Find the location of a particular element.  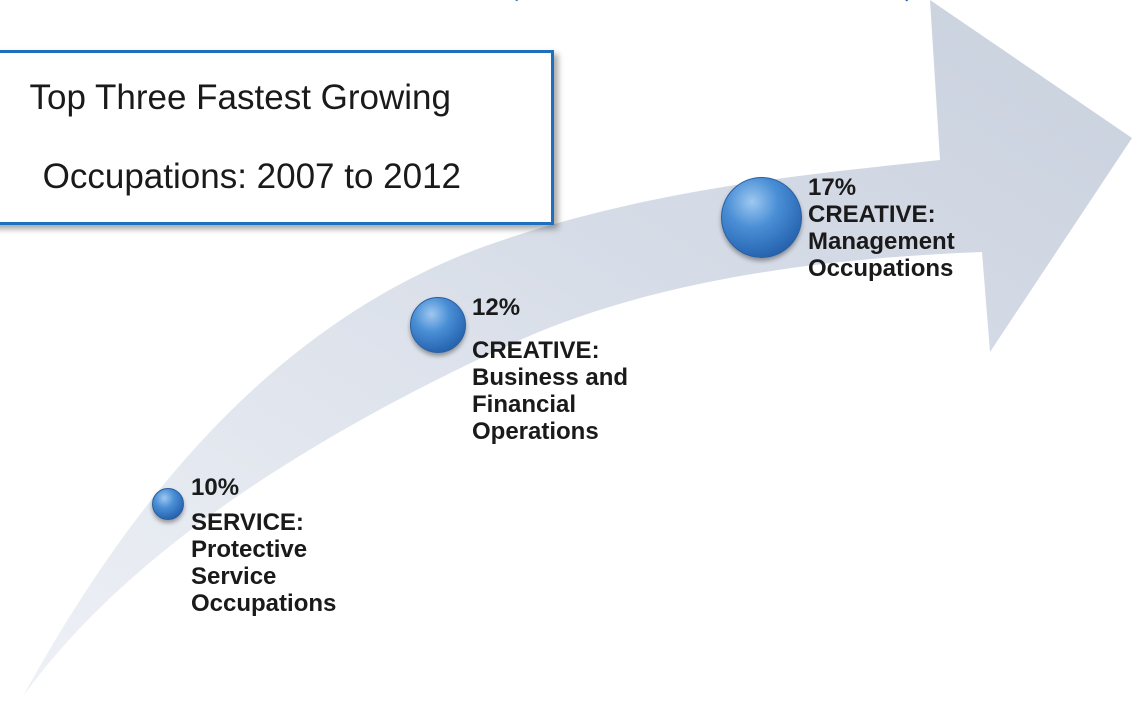

milestone-3-sector: CREATIVE: is located at coordinates (872, 214).